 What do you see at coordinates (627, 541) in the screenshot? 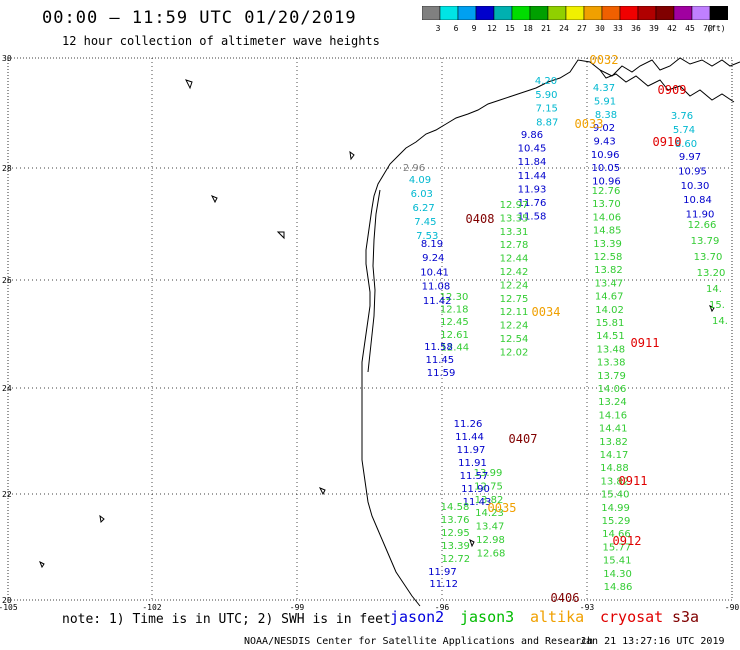
I see `pass-time-label: 0912` at bounding box center [627, 541].